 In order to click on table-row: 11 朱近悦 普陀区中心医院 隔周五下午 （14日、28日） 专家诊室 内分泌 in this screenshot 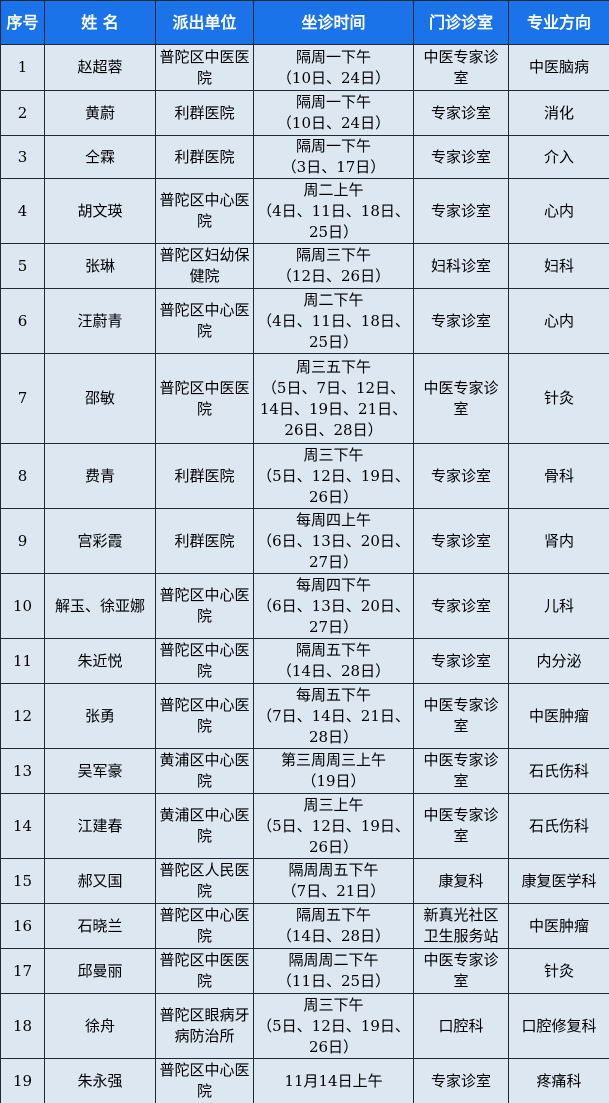, I will do `click(304, 661)`.